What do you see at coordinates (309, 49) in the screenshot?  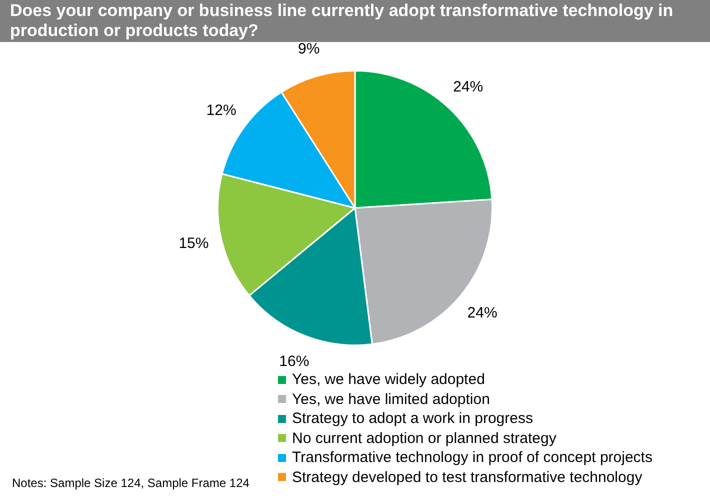 I see `data-label: 9%` at bounding box center [309, 49].